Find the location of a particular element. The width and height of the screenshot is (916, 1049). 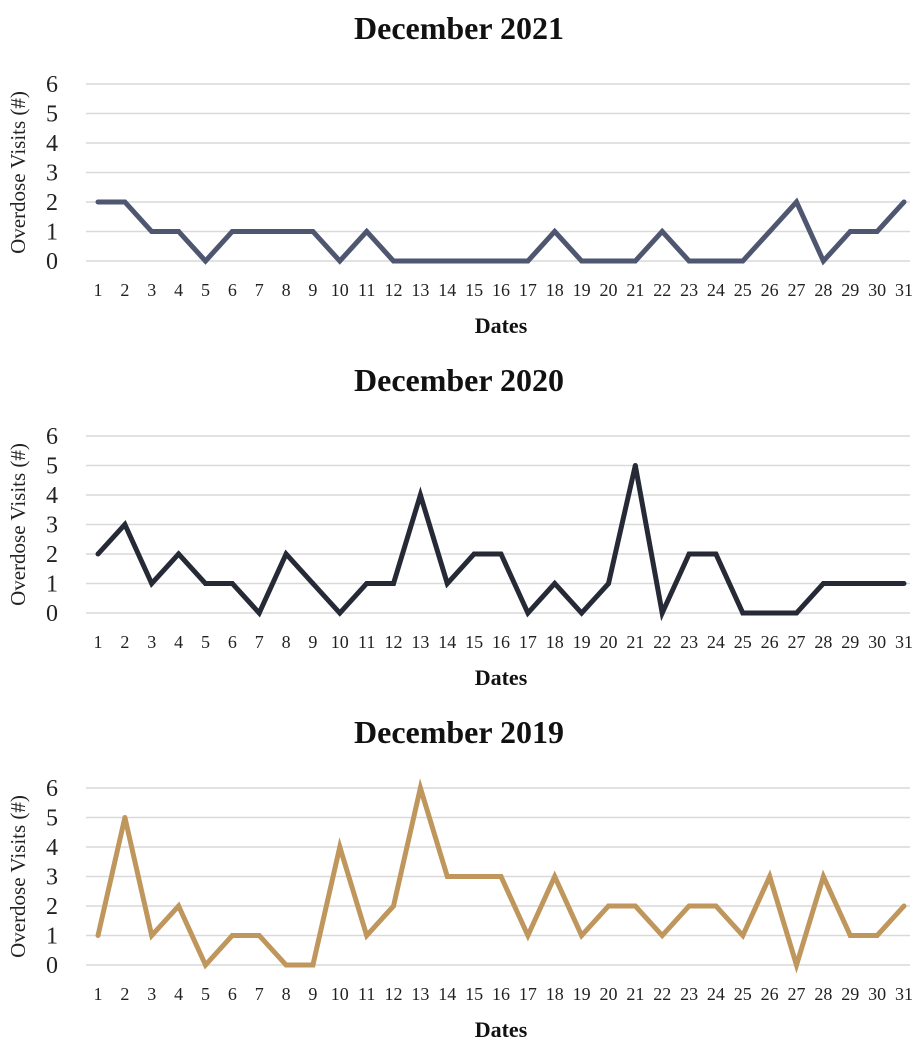

x-tick-label: 26 is located at coordinates (770, 642).